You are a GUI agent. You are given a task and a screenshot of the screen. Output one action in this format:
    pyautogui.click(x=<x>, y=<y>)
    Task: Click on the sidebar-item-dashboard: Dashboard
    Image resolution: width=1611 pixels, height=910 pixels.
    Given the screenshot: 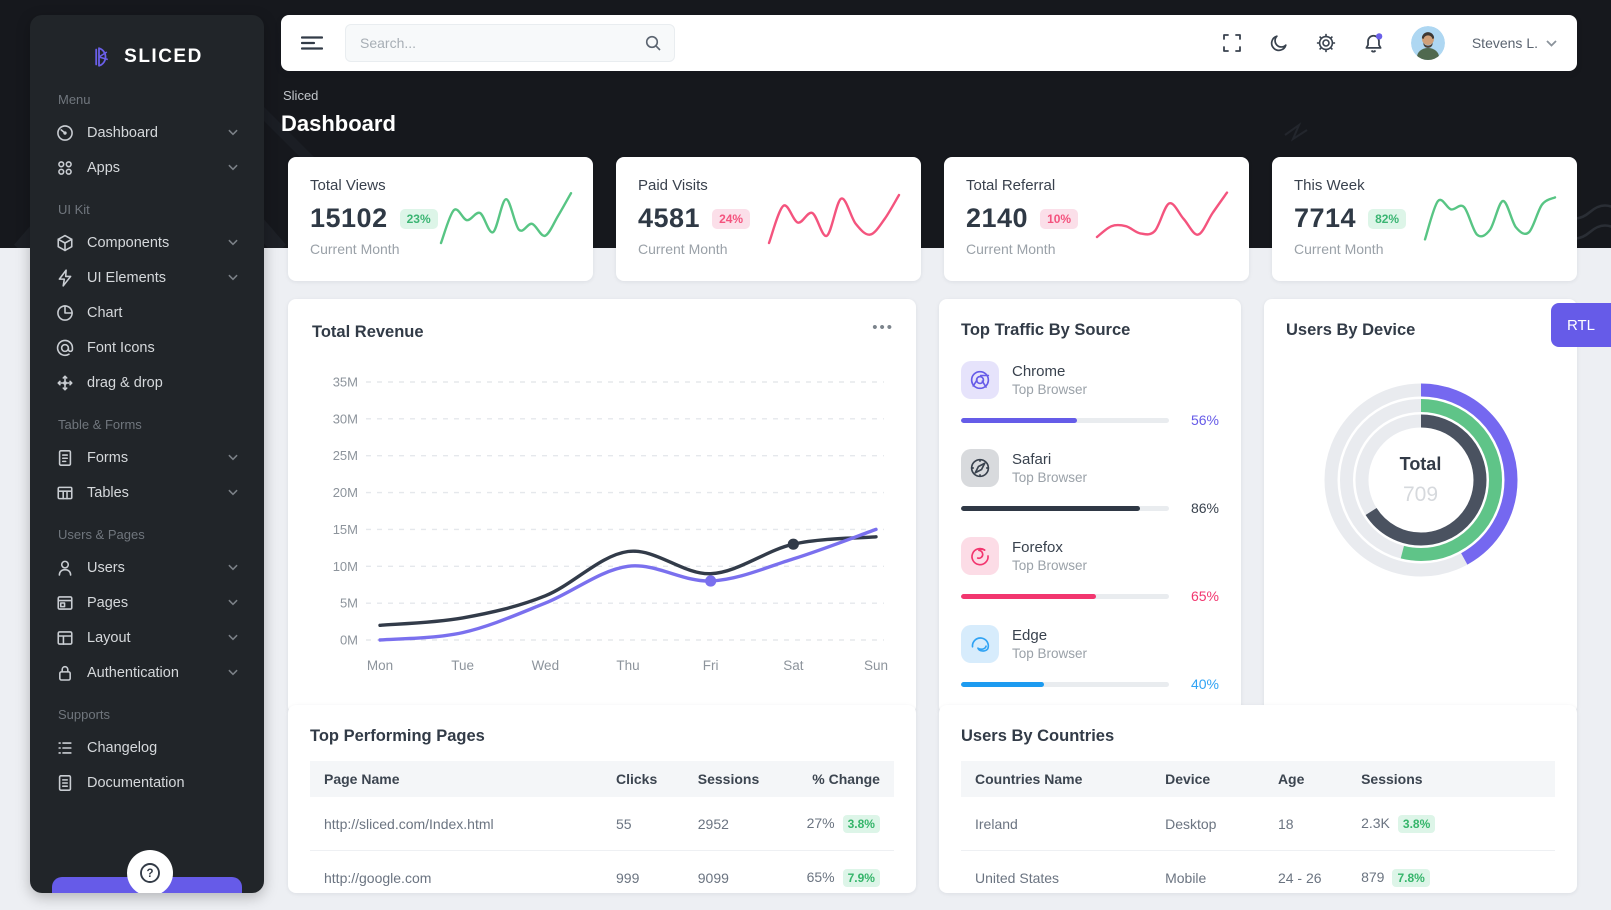 What is the action you would take?
    pyautogui.click(x=147, y=132)
    